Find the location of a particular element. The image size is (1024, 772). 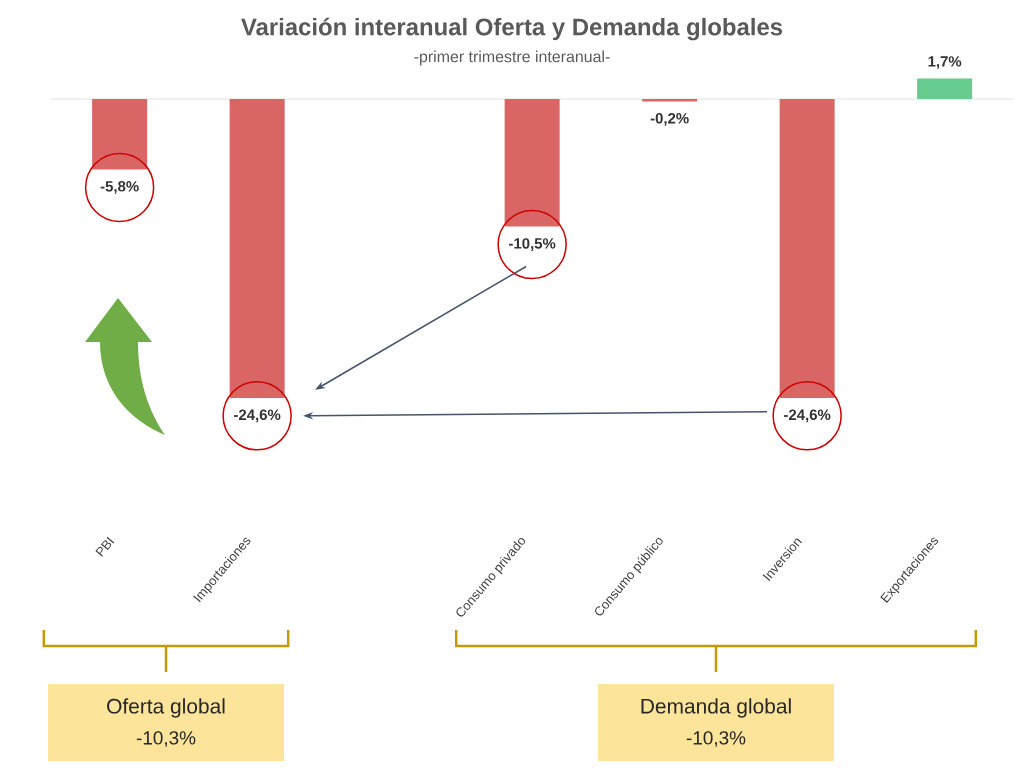

x-tick-label: PBI is located at coordinates (105, 546).